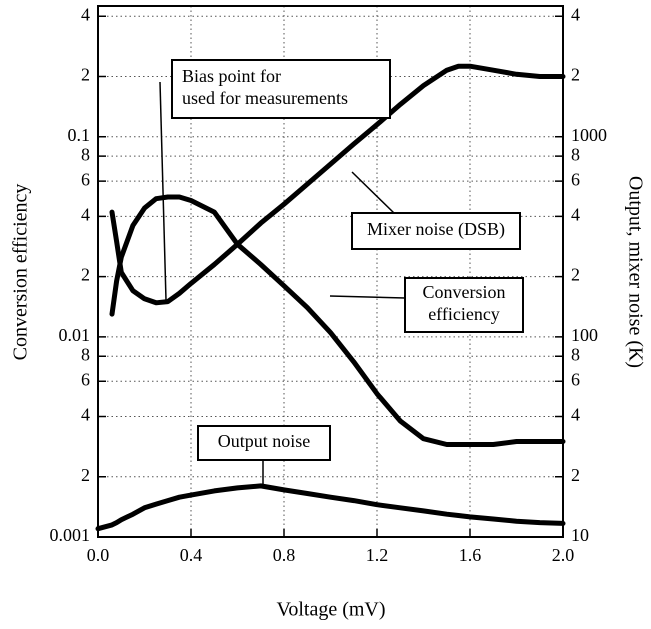 This screenshot has height=629, width=651. I want to click on y2-axis-label: Output, mixer noise (K), so click(635, 272).